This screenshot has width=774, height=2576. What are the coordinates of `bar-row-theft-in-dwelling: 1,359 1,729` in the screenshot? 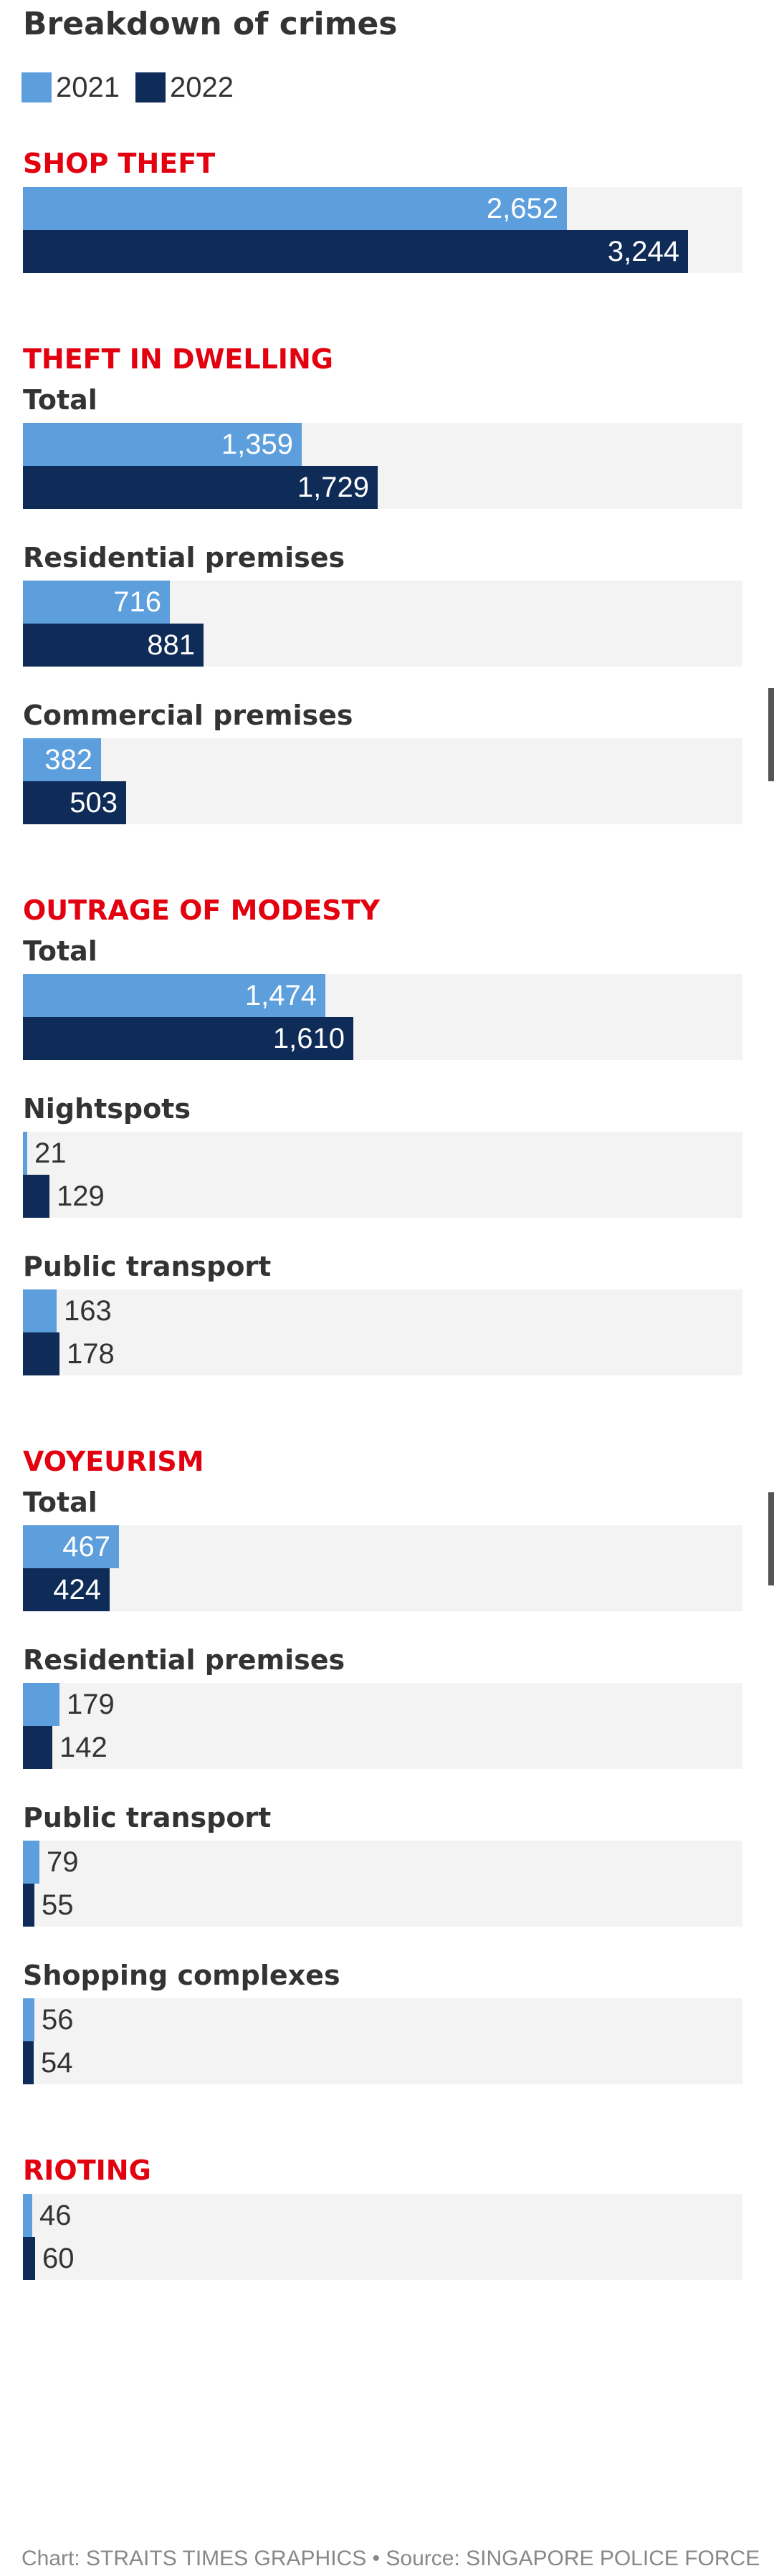 It's located at (383, 466).